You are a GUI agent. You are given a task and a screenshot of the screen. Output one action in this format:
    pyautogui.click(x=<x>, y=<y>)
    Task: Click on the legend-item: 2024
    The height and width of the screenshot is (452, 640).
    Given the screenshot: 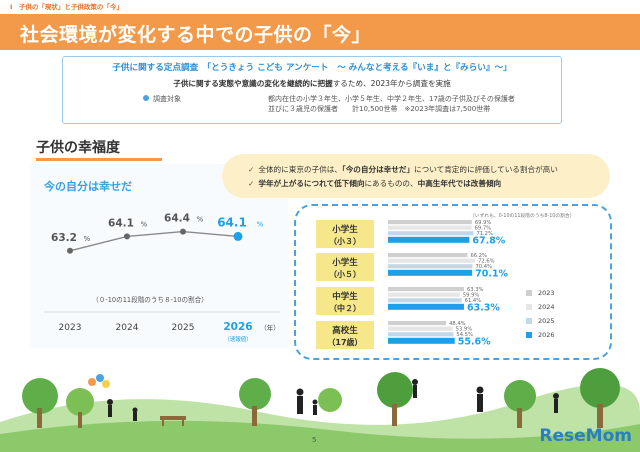 What is the action you would take?
    pyautogui.click(x=556, y=307)
    